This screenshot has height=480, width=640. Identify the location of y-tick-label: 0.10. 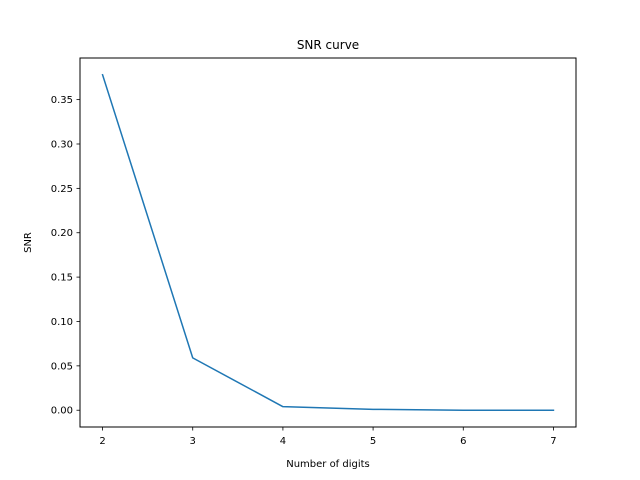
(62, 322).